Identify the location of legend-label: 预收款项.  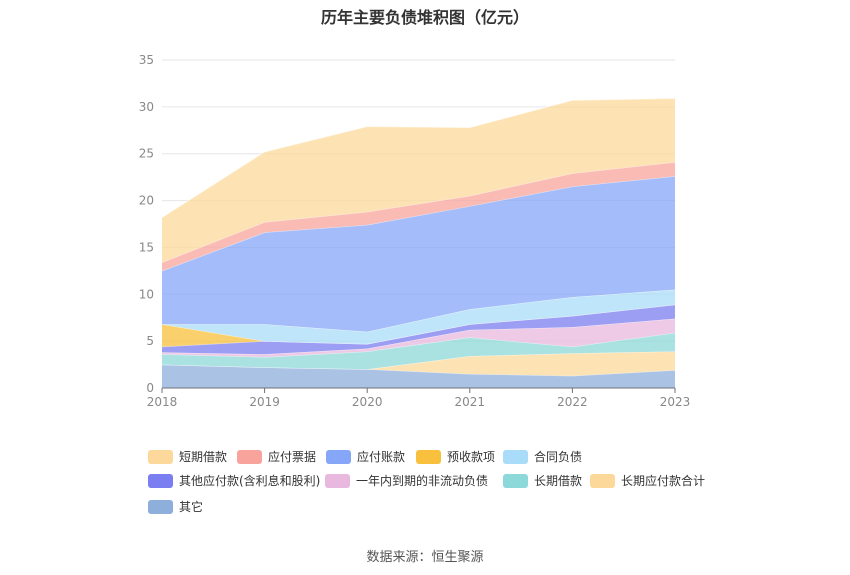
(471, 457).